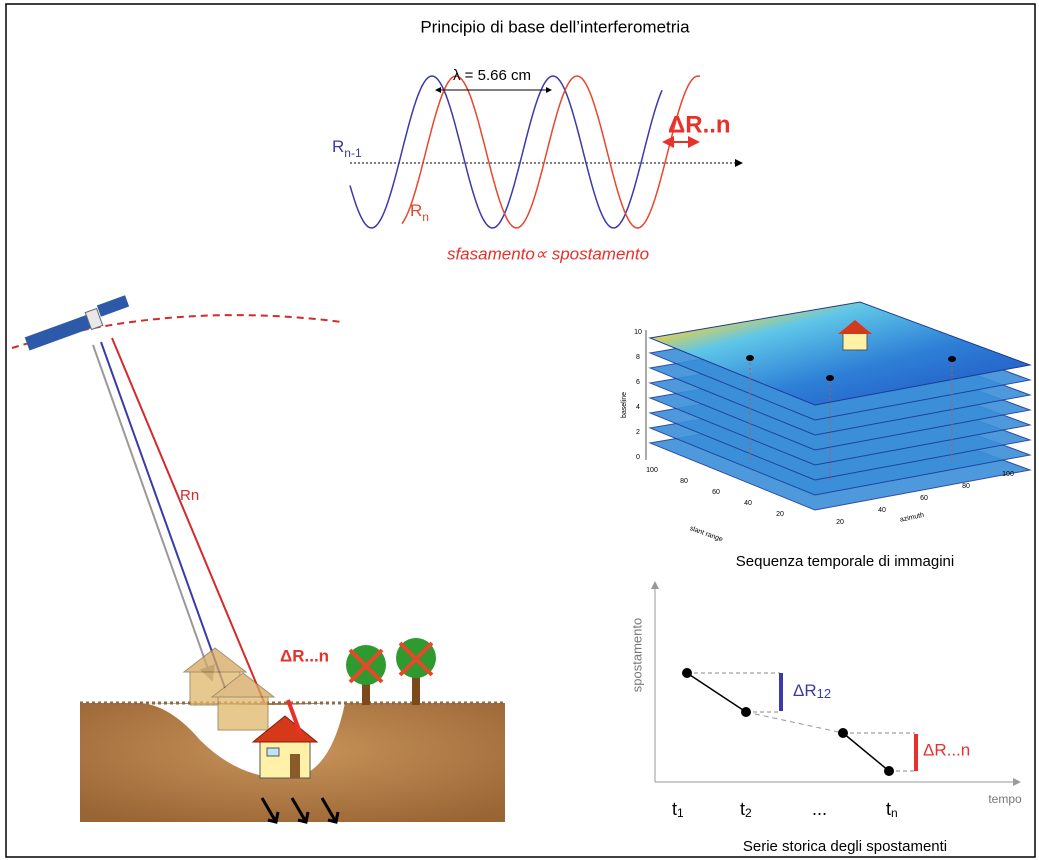 The height and width of the screenshot is (860, 1039). I want to click on label-curr: Rn, so click(419, 212).